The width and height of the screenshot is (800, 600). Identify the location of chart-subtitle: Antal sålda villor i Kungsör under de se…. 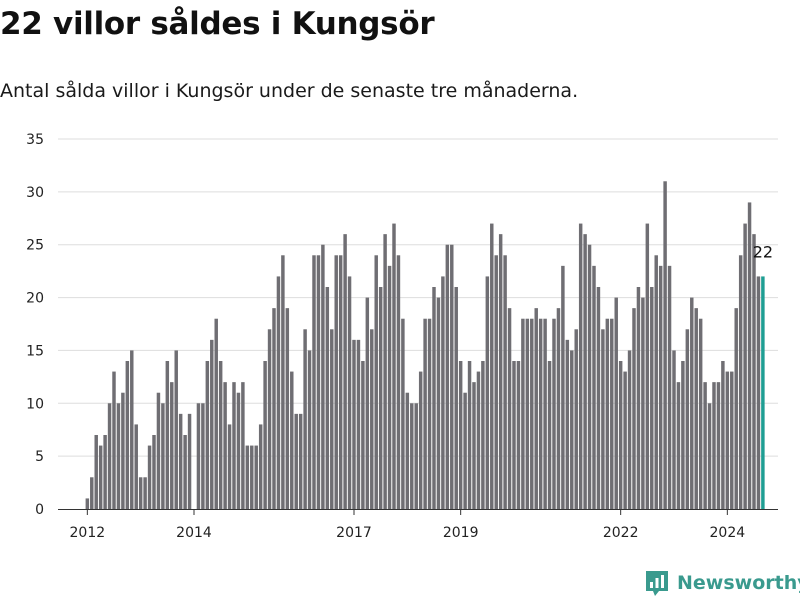
(289, 91).